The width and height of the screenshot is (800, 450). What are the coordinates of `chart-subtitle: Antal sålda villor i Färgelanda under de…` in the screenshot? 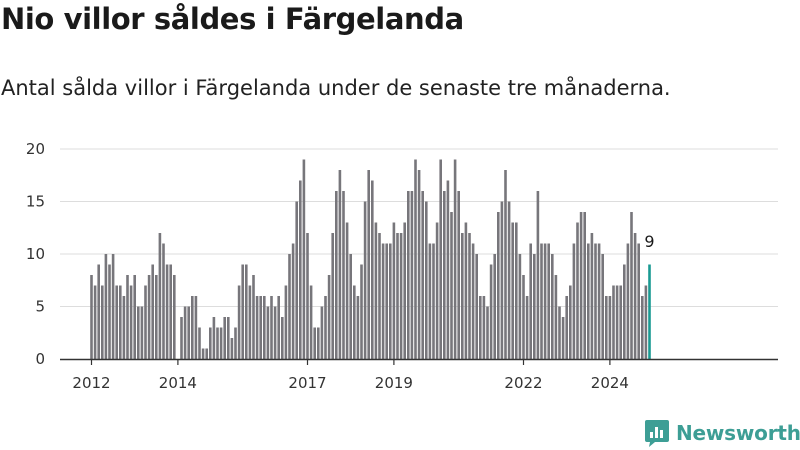 It's located at (336, 88).